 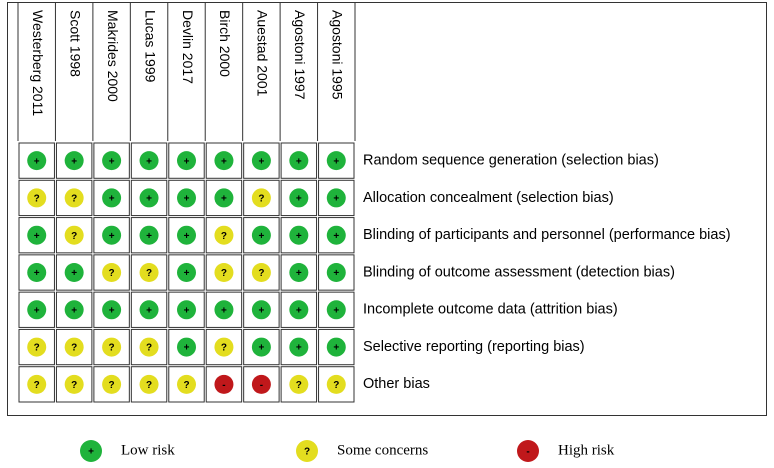 What do you see at coordinates (263, 53) in the screenshot?
I see `study-label: Auestad 2001` at bounding box center [263, 53].